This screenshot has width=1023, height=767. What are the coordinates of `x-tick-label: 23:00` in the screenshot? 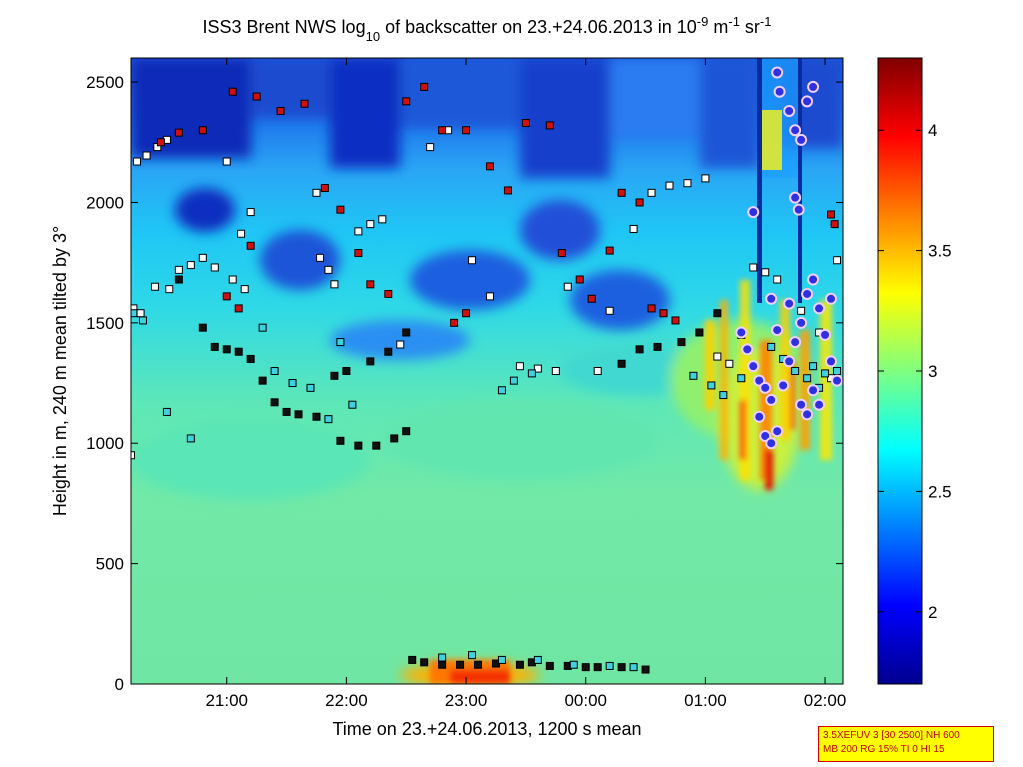 It's located at (466, 700).